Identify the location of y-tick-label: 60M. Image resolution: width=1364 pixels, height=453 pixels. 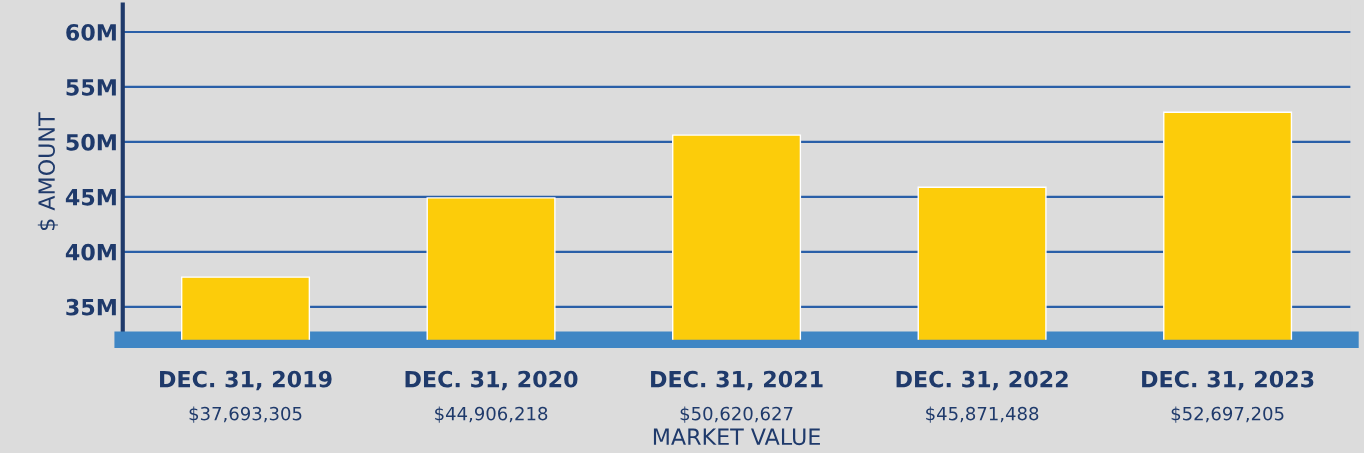
(91, 32).